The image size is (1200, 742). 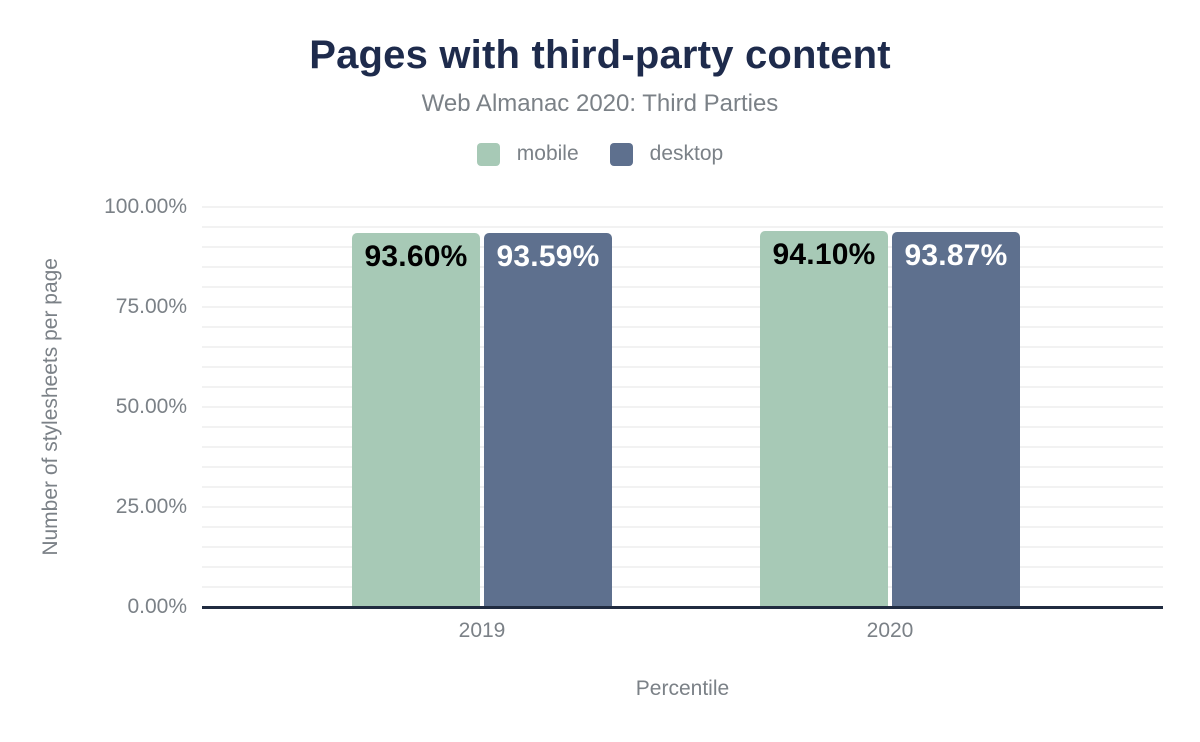 What do you see at coordinates (151, 506) in the screenshot?
I see `y-tick-label: 25.00%` at bounding box center [151, 506].